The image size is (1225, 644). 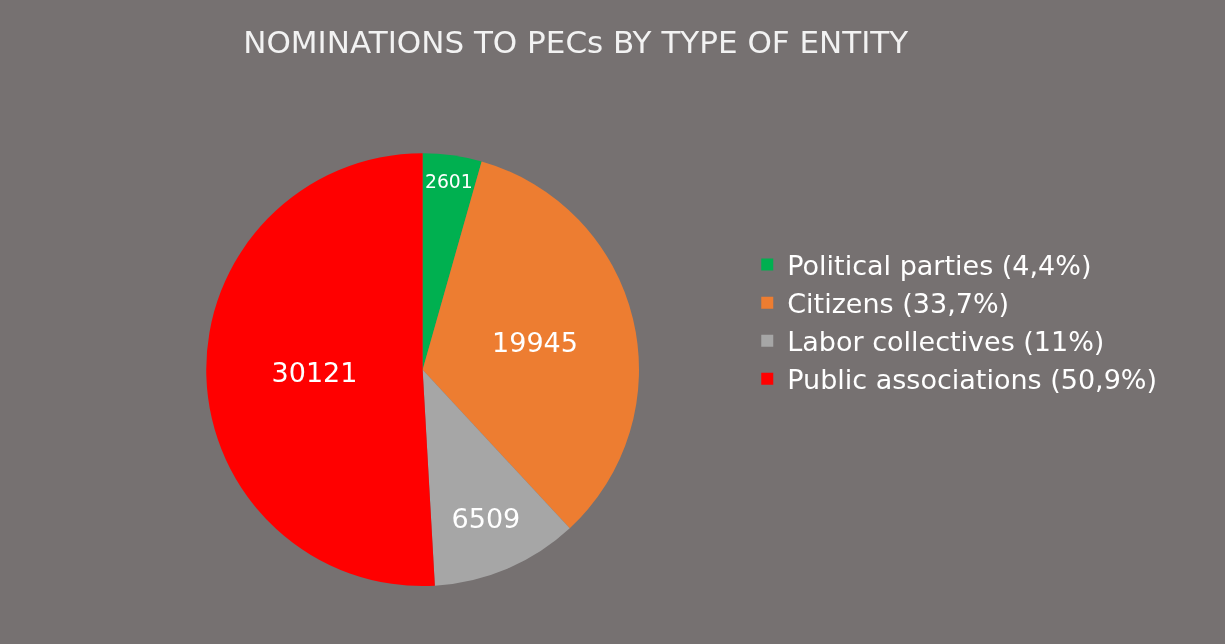 I want to click on data-label: 30121, so click(x=314, y=373).